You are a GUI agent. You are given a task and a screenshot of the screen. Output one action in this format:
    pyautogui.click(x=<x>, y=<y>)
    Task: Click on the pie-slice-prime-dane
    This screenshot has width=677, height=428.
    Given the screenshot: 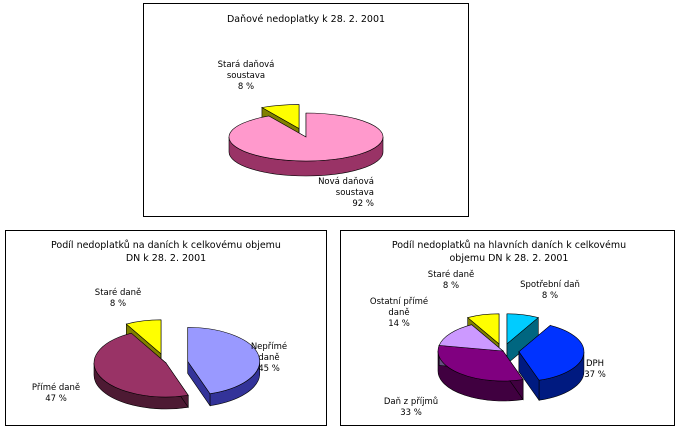 What is the action you would take?
    pyautogui.click(x=141, y=365)
    